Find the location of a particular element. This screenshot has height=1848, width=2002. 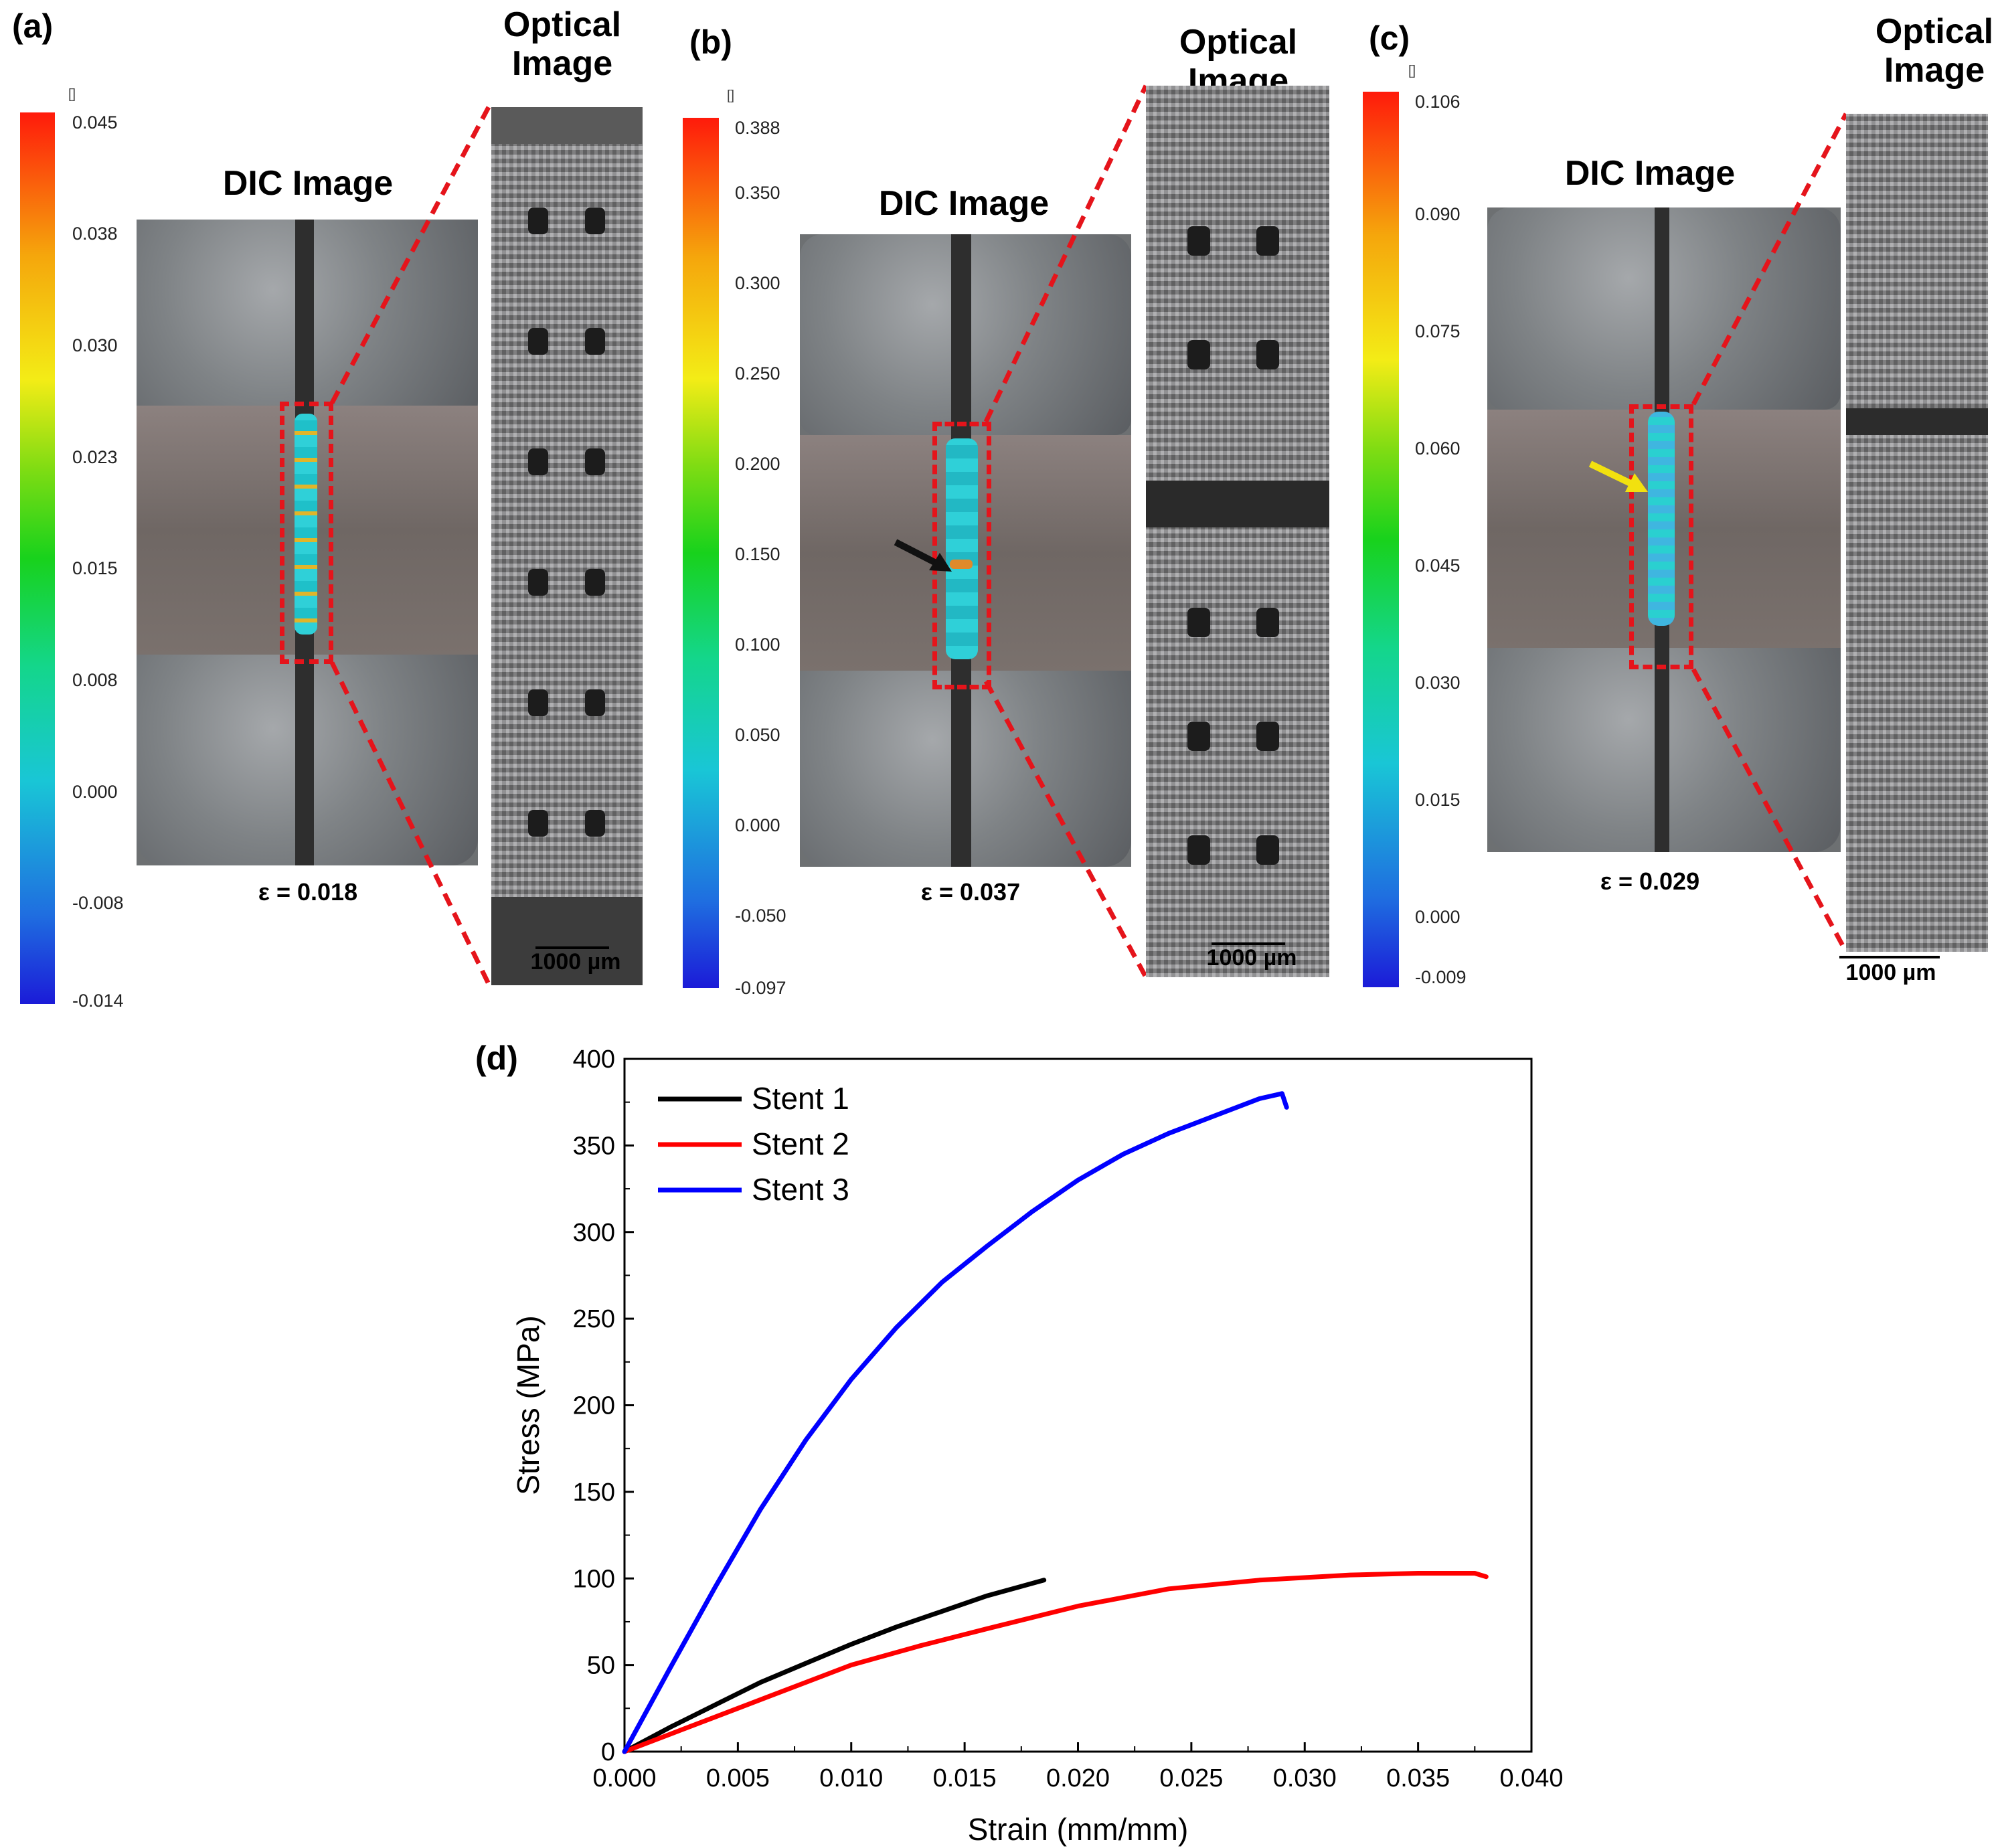

y-tick-label: 300 is located at coordinates (594, 1233).